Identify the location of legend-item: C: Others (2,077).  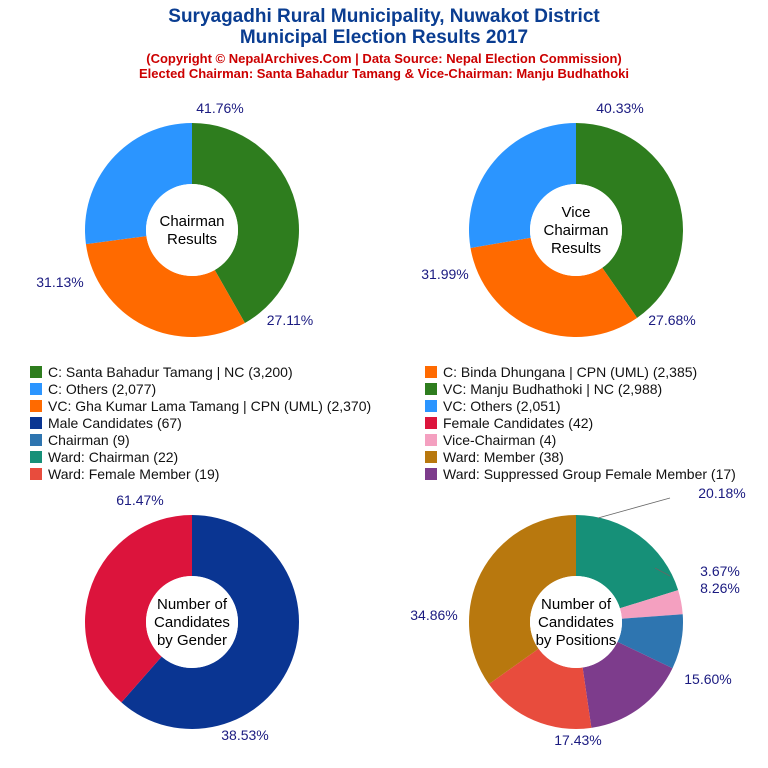
(93, 389).